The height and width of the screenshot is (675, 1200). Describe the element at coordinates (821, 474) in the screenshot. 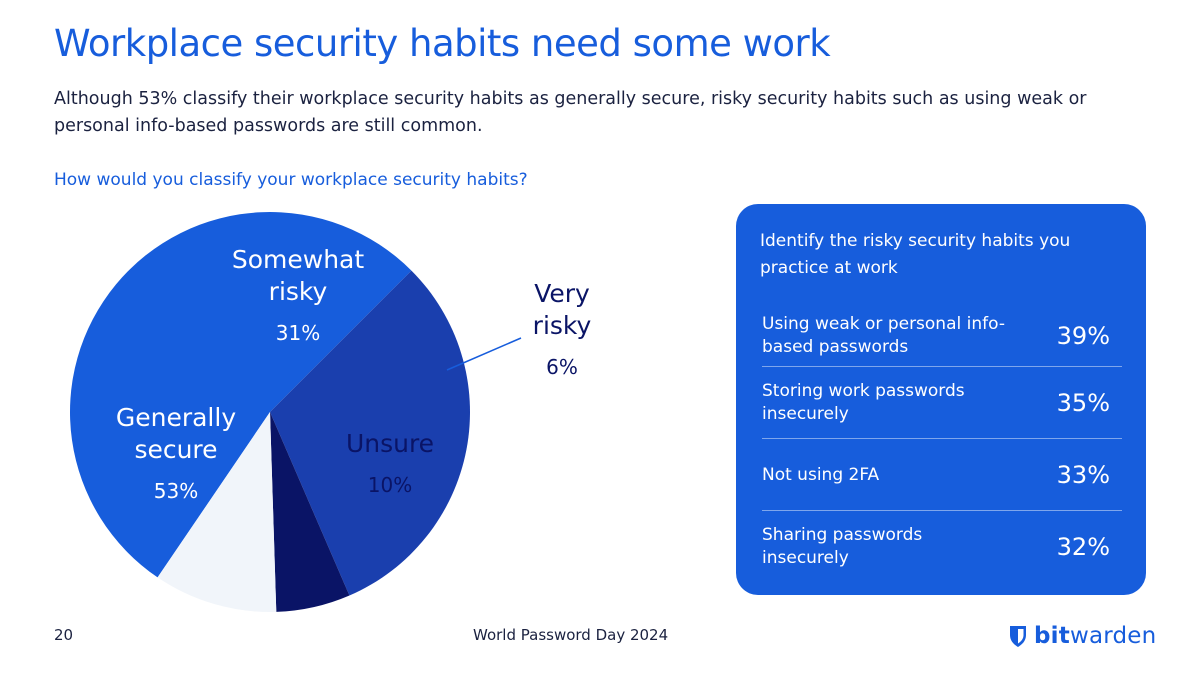

I see `habit-label: Not using 2FA` at that location.